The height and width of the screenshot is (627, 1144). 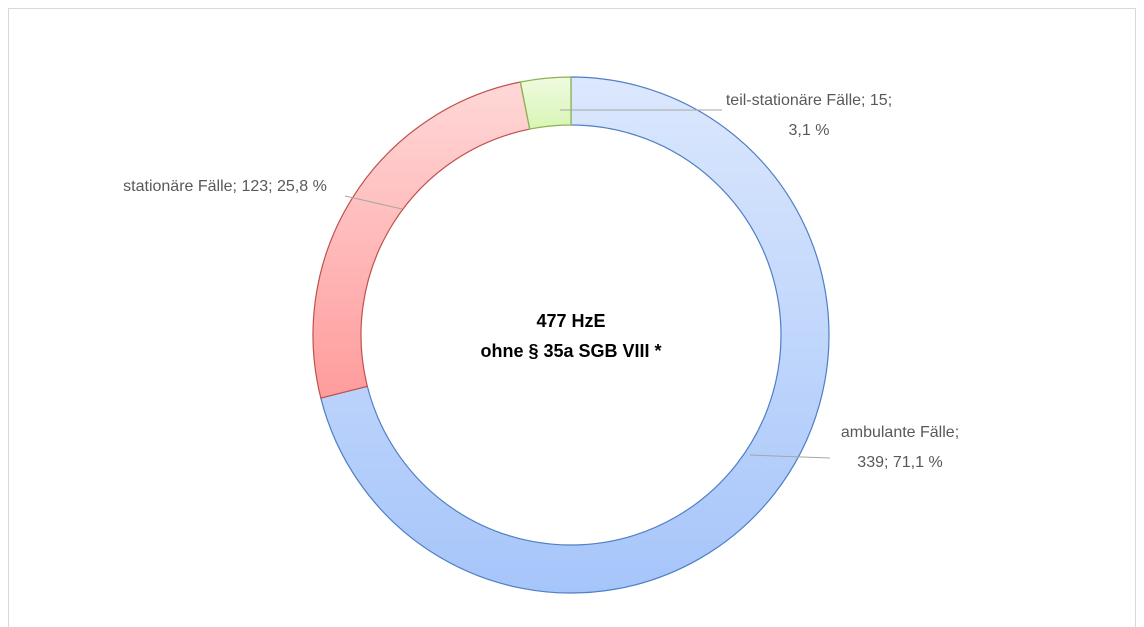 I want to click on data-label: teil-stationäre Fälle; 15; 3,1 %, so click(x=809, y=115).